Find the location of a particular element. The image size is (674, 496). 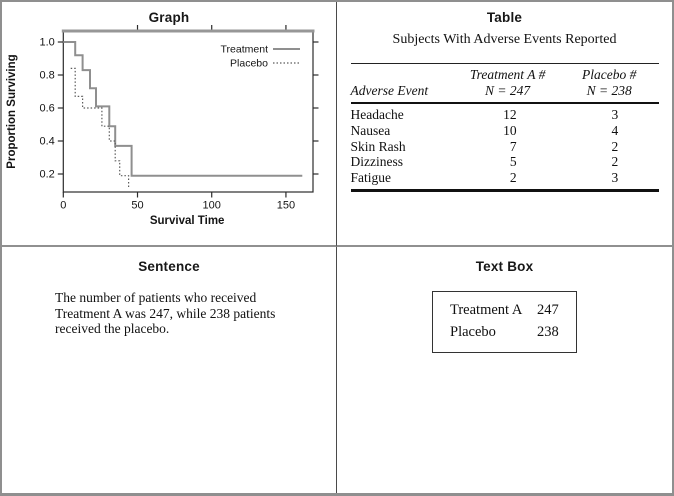

x-tick-label: 50 is located at coordinates (137, 206).